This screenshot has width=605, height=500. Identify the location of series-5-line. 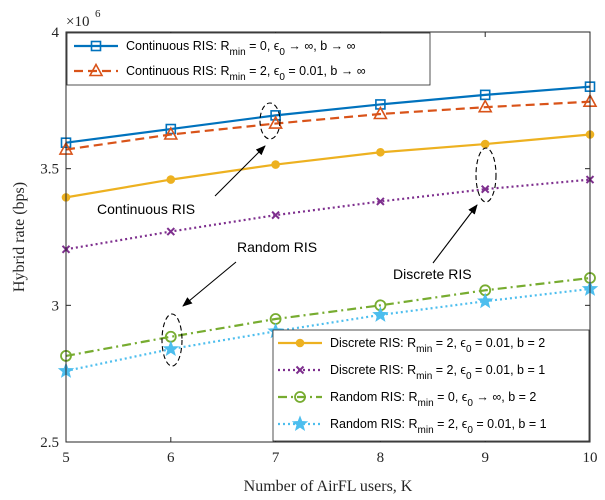
(328, 330).